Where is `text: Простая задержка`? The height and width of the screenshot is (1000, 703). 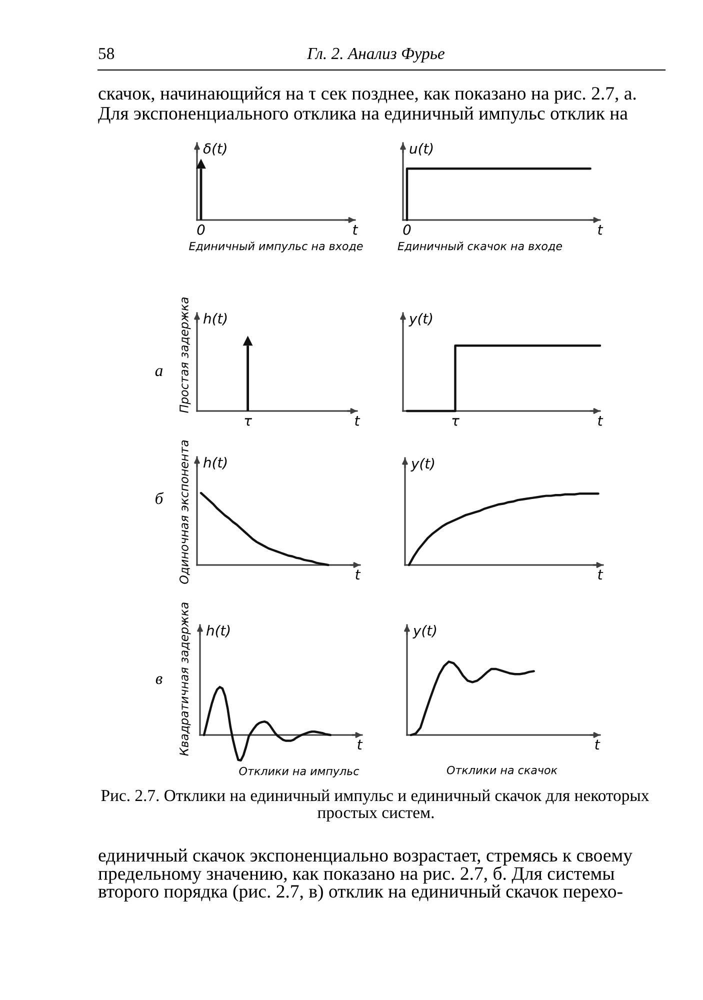
text: Простая задержка is located at coordinates (185, 355).